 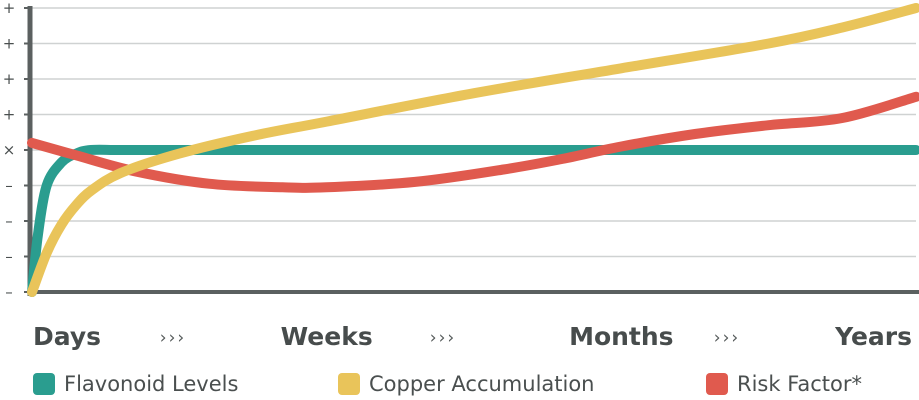 I want to click on x-category-label: Days, so click(x=67, y=336).